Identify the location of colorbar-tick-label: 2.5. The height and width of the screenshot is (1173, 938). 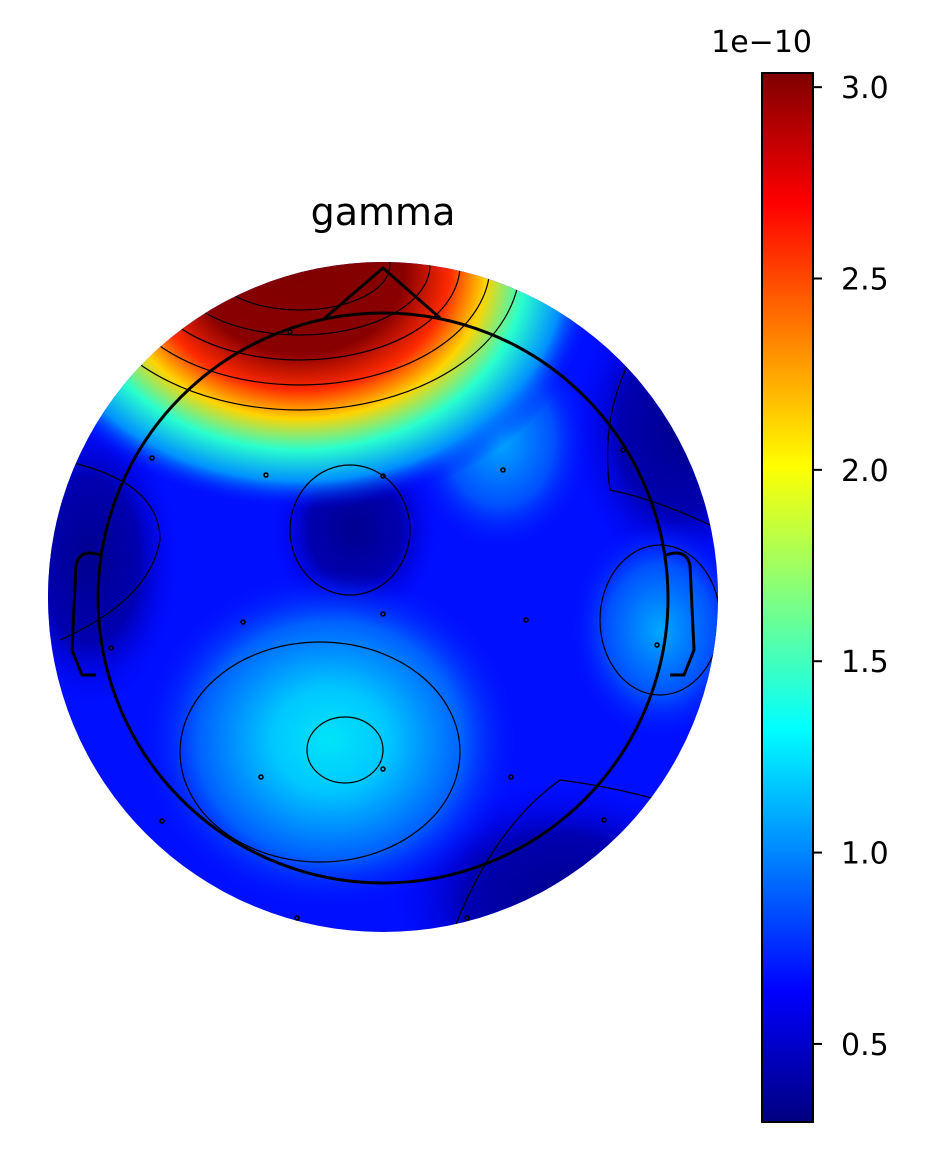
(865, 280).